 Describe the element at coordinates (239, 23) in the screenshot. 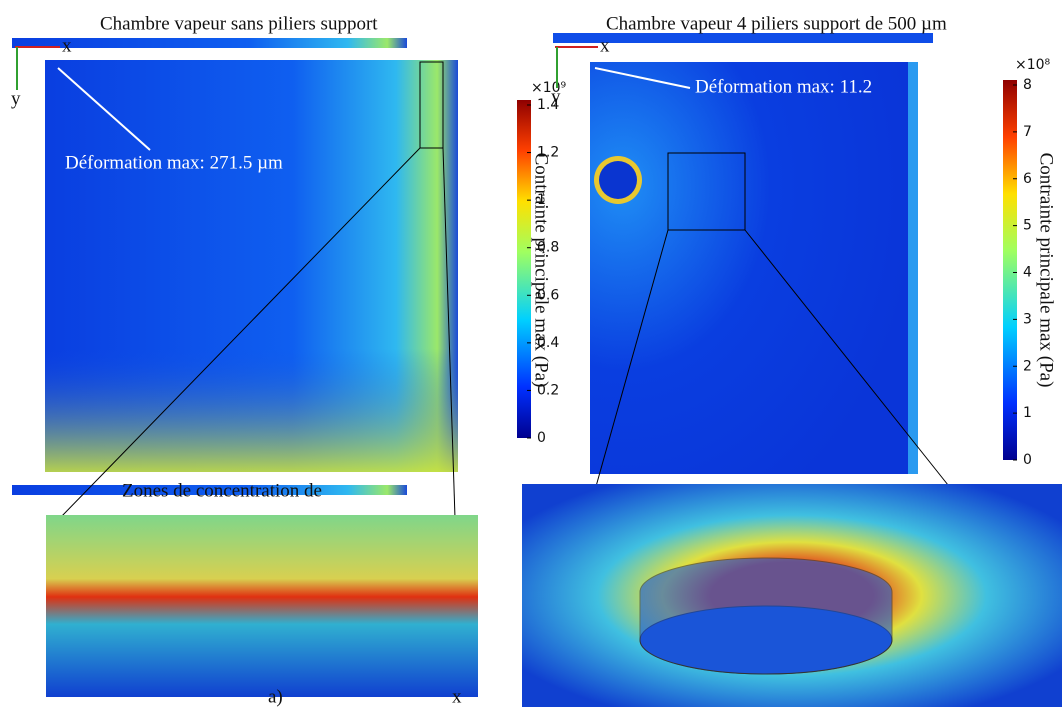

I see `title: Chambre vapeur sans piliers support` at that location.